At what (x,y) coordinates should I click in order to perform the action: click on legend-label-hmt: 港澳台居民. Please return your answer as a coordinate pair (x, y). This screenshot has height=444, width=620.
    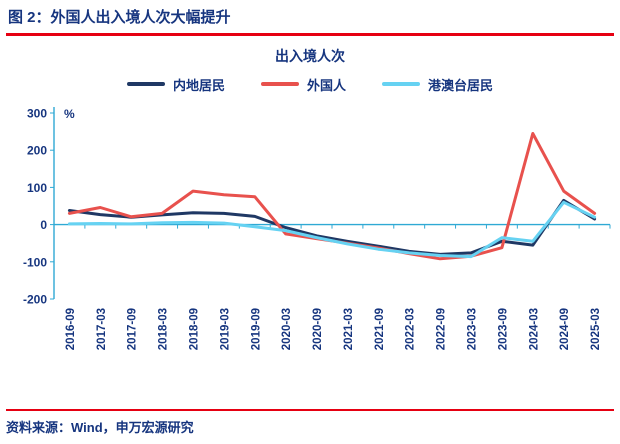
    Looking at the image, I should click on (461, 85).